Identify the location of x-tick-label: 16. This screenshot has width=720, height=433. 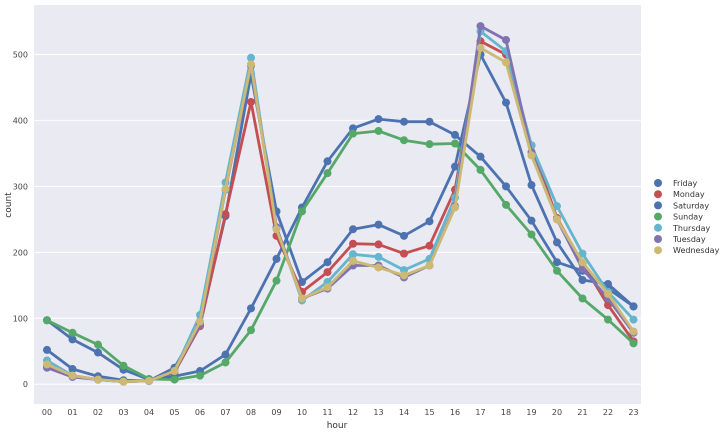
(455, 412).